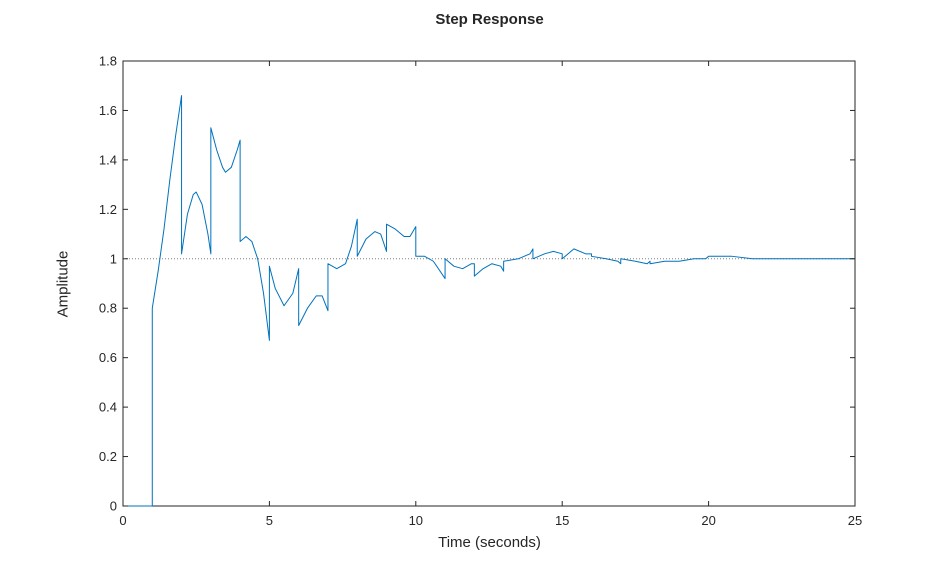 This screenshot has height=569, width=946. I want to click on x-tick-label: 5, so click(269, 520).